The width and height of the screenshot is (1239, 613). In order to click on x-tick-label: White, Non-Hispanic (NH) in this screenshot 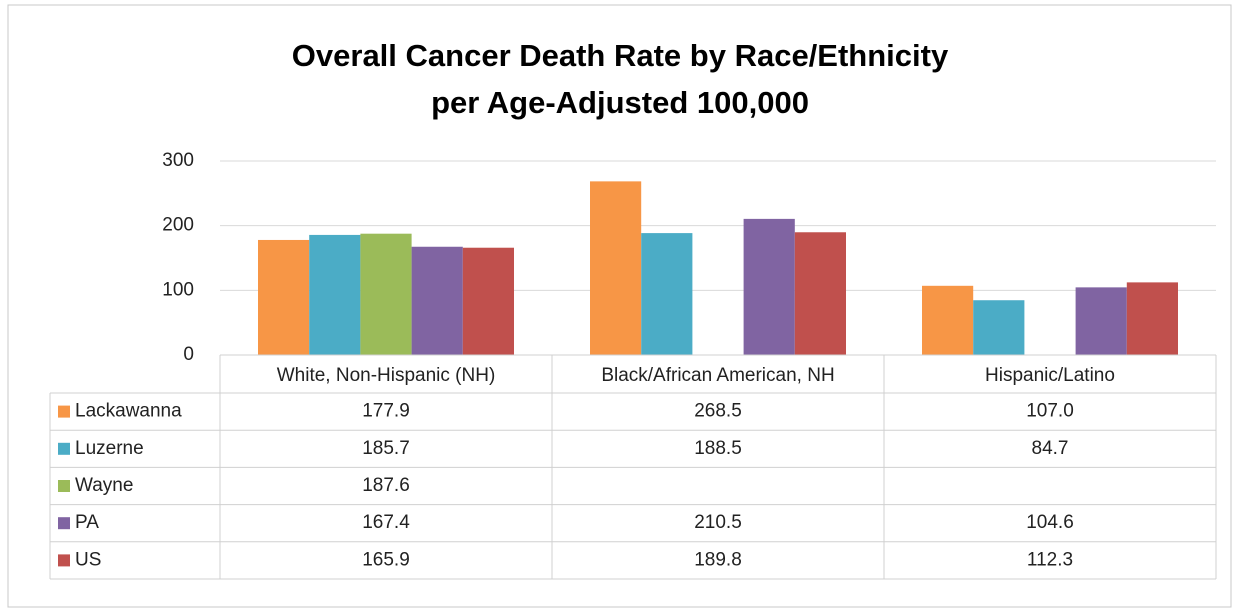, I will do `click(386, 375)`.